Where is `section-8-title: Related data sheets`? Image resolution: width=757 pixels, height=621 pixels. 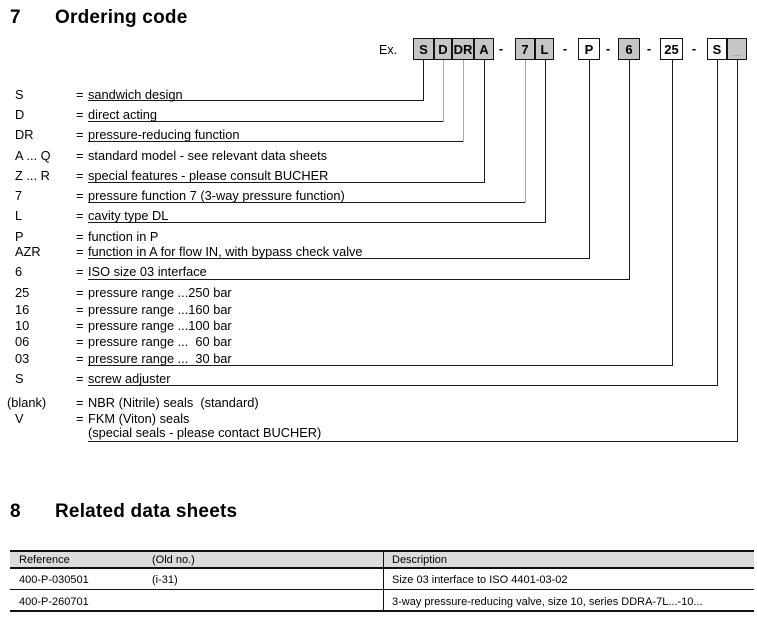 section-8-title: Related data sheets is located at coordinates (146, 511).